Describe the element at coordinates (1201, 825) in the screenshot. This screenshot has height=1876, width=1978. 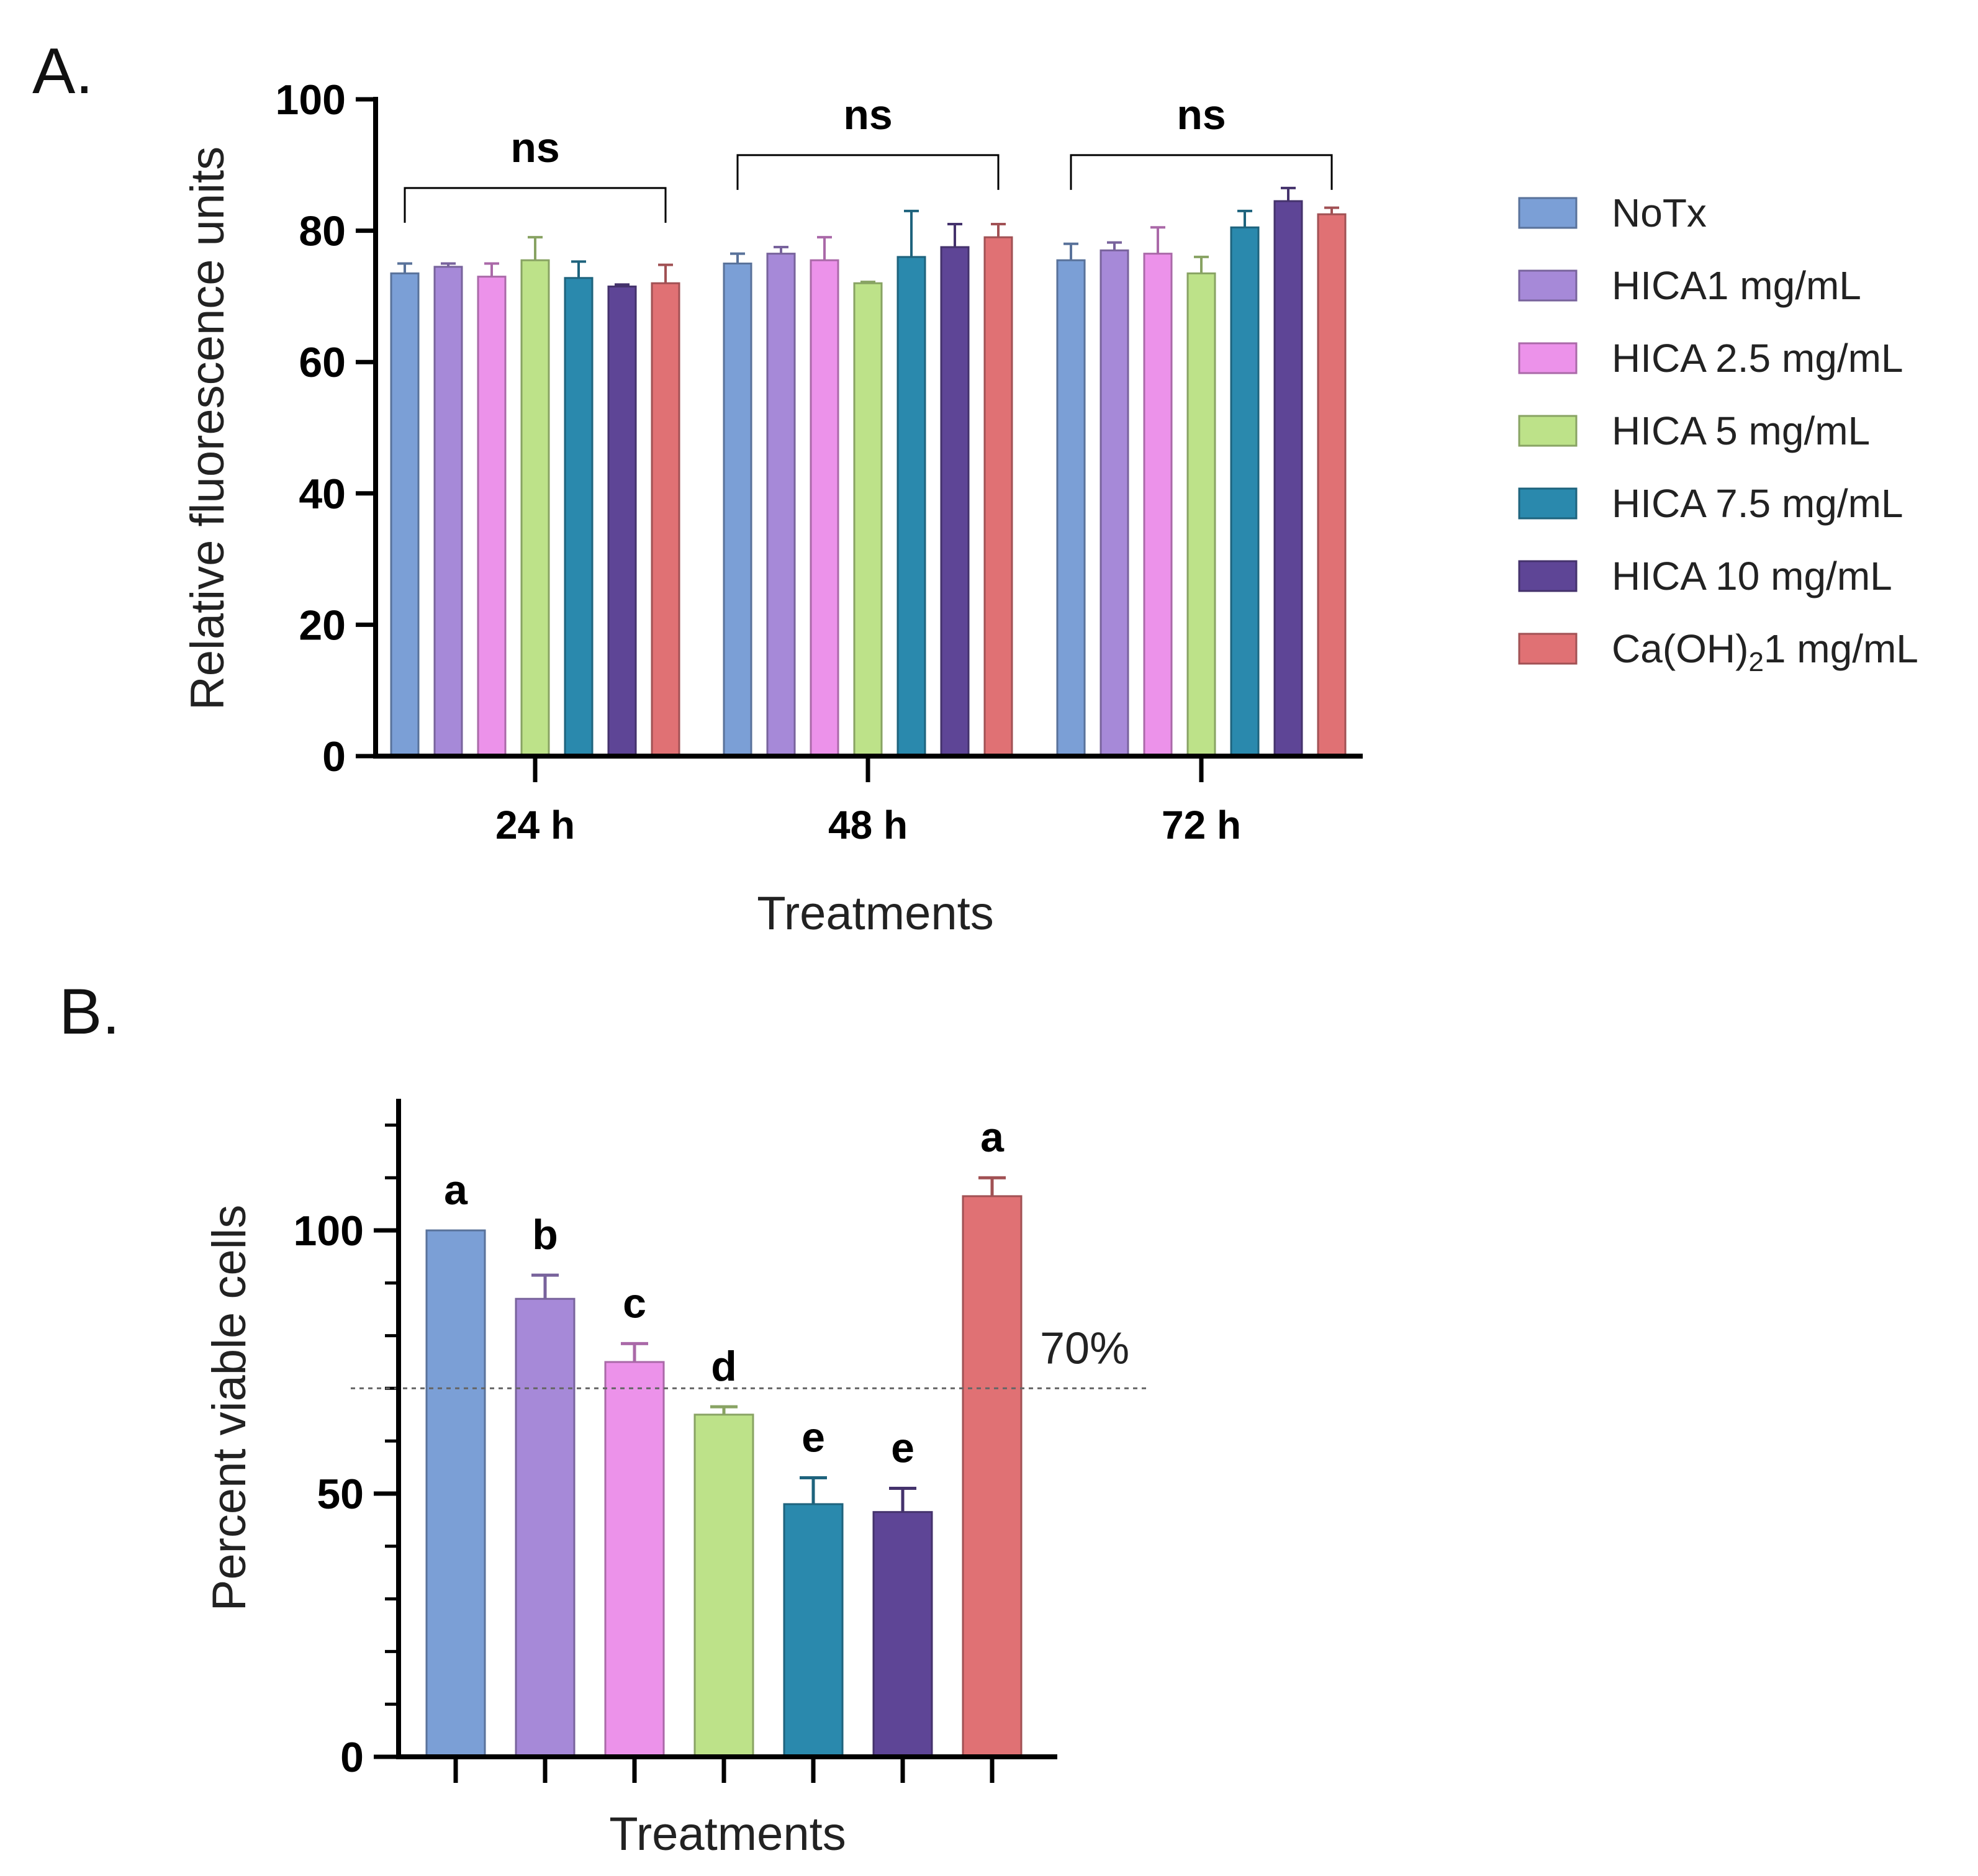
I see `x-tick-label: 72 h` at that location.